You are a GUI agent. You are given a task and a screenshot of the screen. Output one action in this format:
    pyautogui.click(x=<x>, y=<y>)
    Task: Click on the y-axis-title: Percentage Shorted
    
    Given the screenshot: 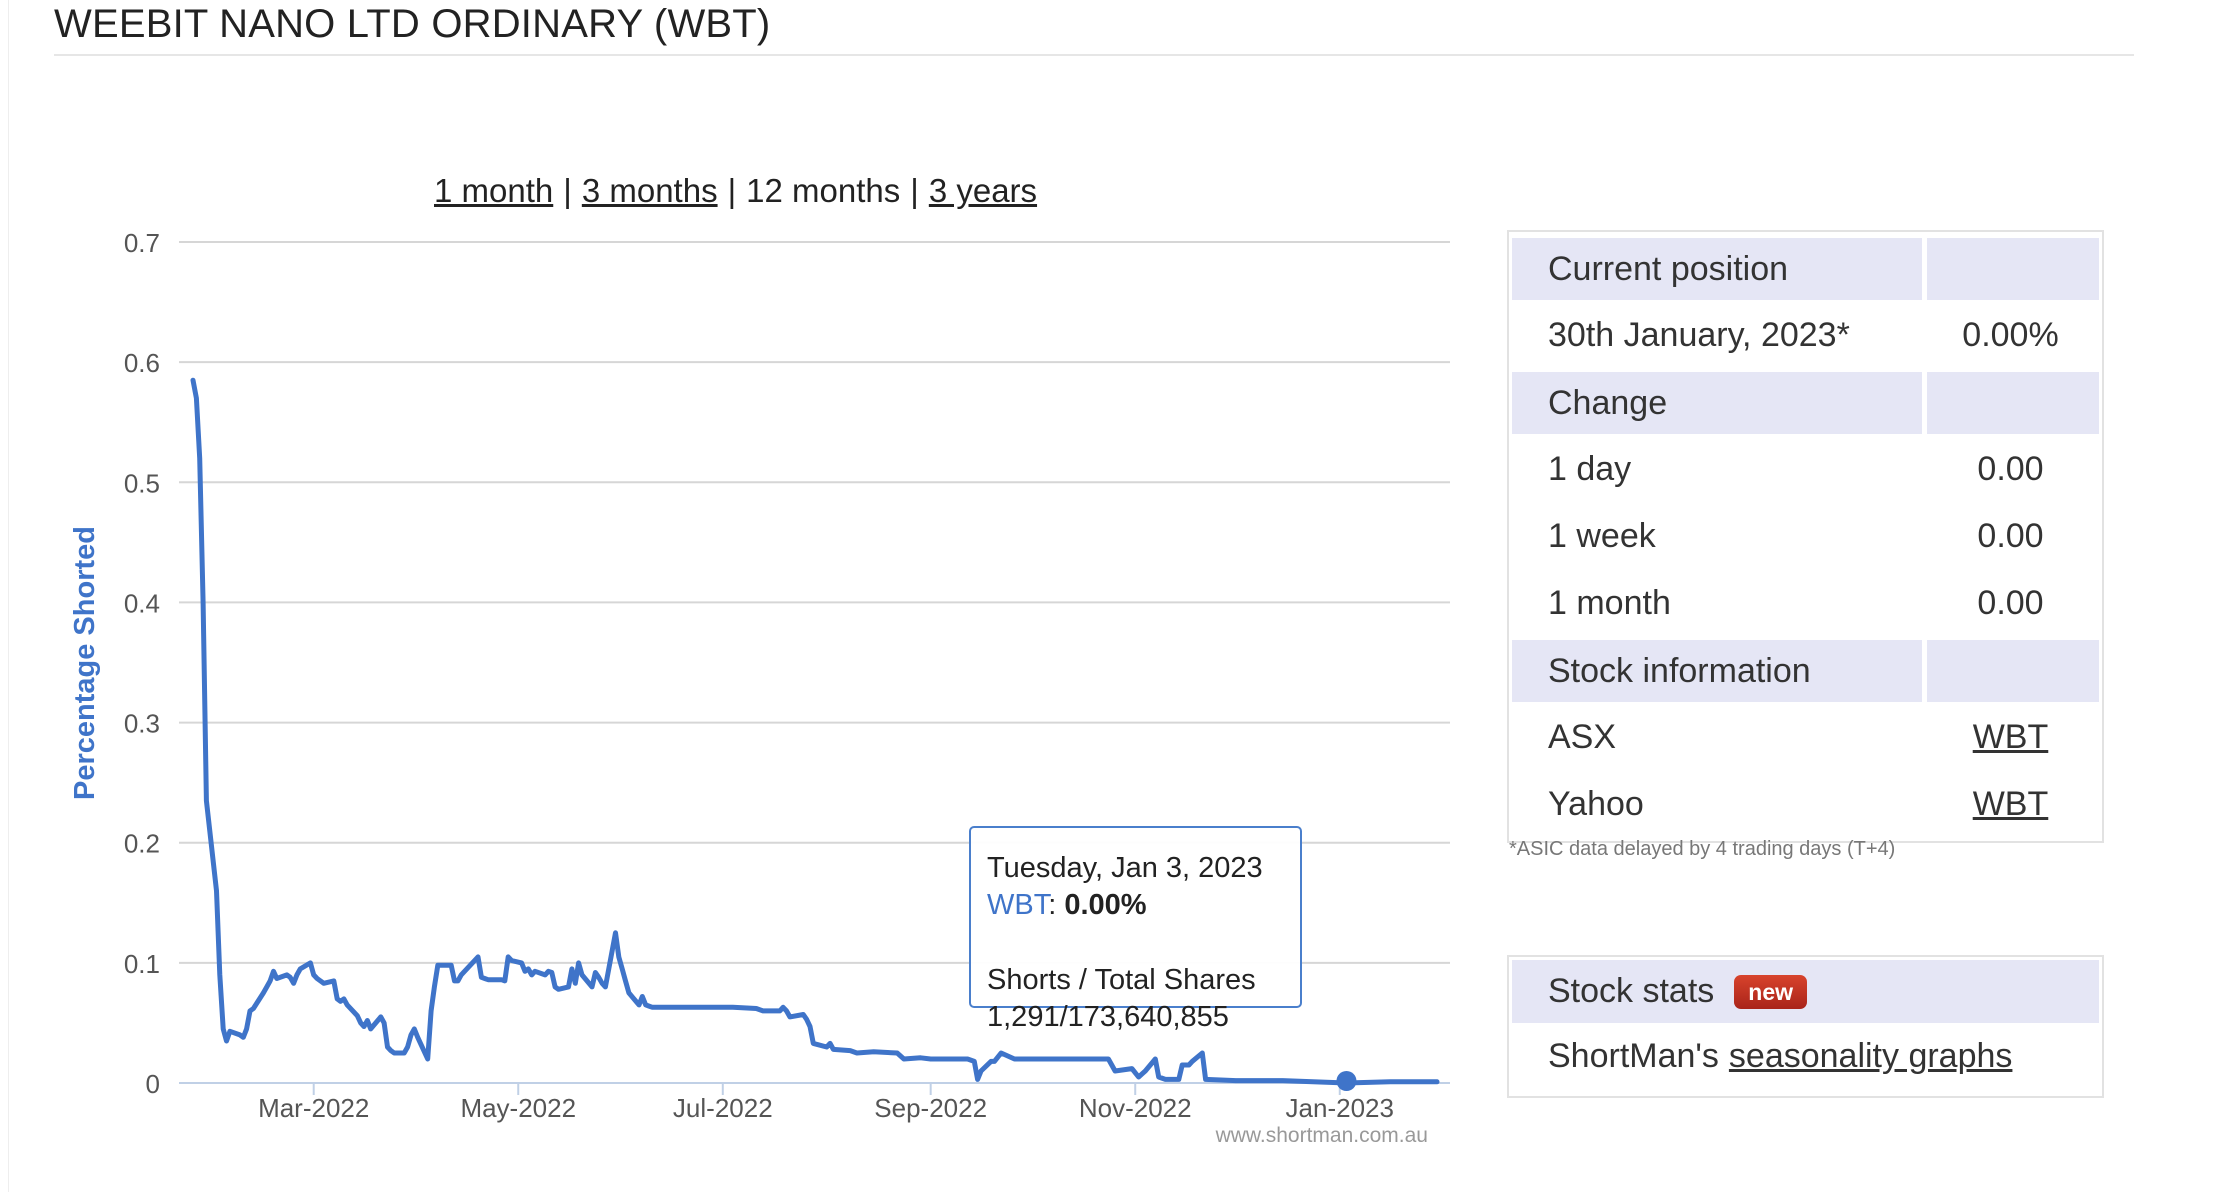 What is the action you would take?
    pyautogui.click(x=85, y=663)
    